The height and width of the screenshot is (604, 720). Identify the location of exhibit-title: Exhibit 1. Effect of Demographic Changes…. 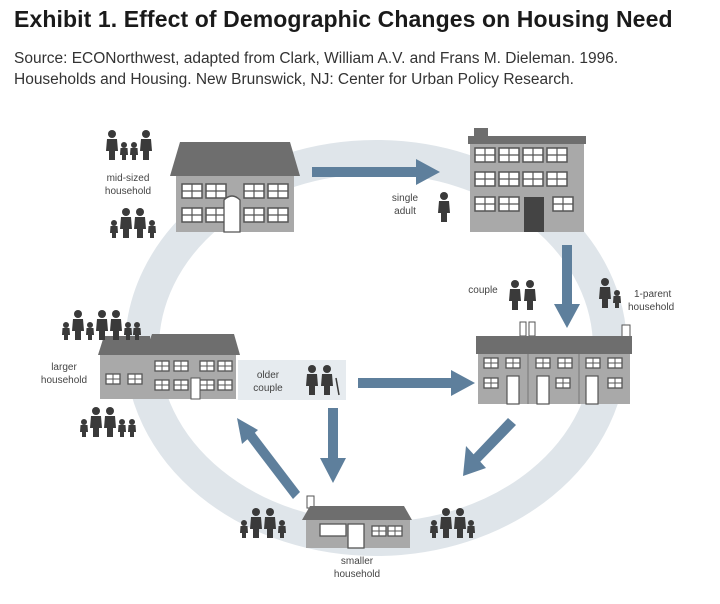
(343, 19).